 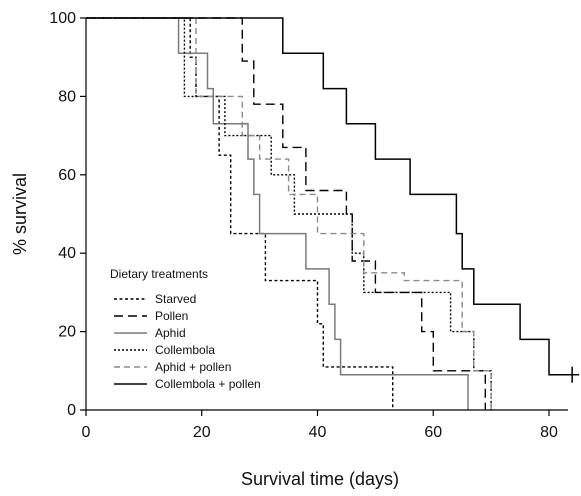 What do you see at coordinates (67, 96) in the screenshot?
I see `y-tick-label: 80` at bounding box center [67, 96].